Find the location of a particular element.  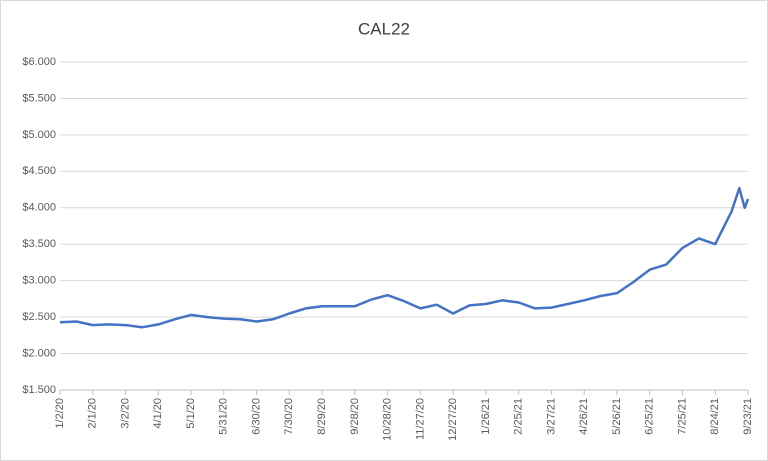

x-tick-label: 11/27/20 is located at coordinates (420, 419).